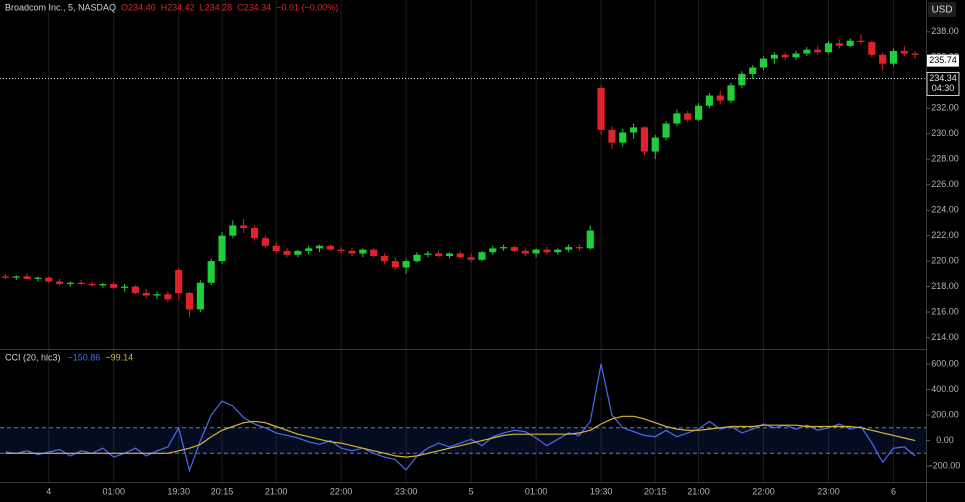 The height and width of the screenshot is (502, 965). I want to click on currency-button, so click(942, 9).